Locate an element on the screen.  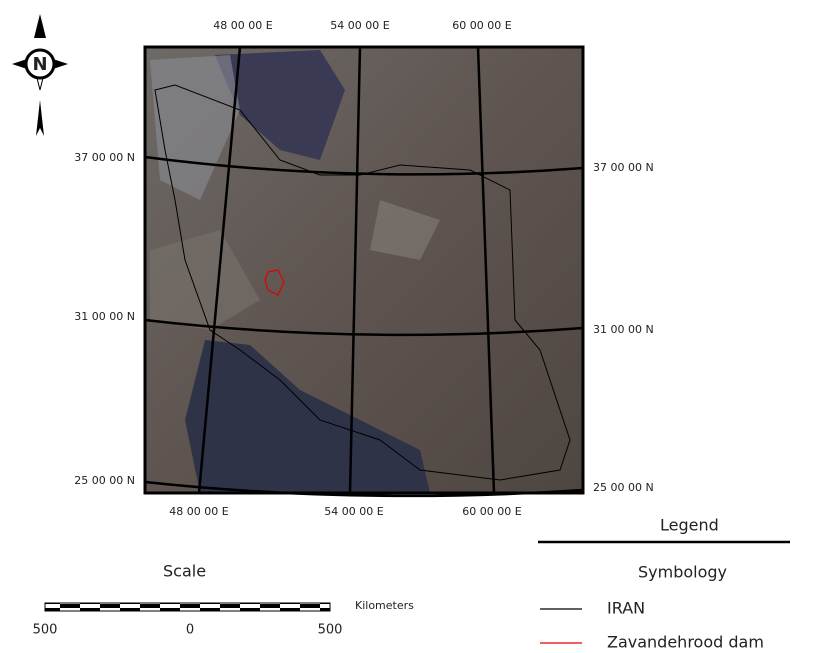
scale-tick: 0 is located at coordinates (190, 630).